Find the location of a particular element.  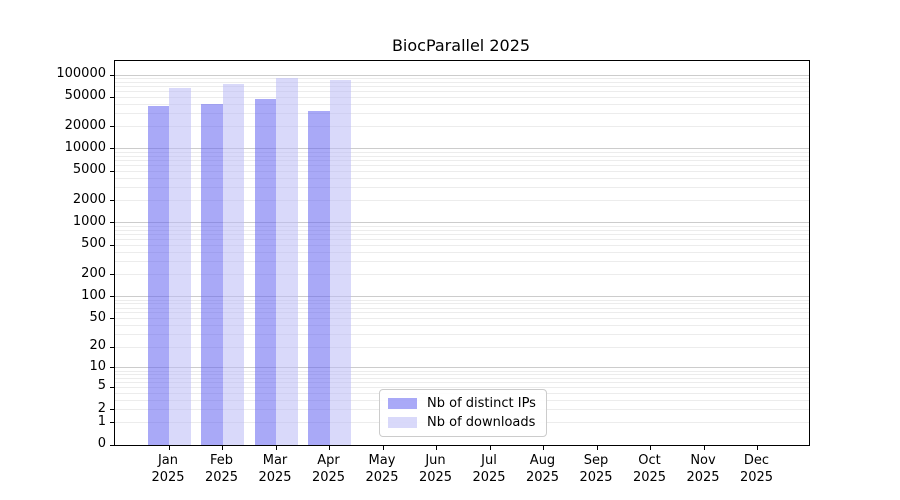

bar-nb-of-downloads-mar is located at coordinates (287, 261).